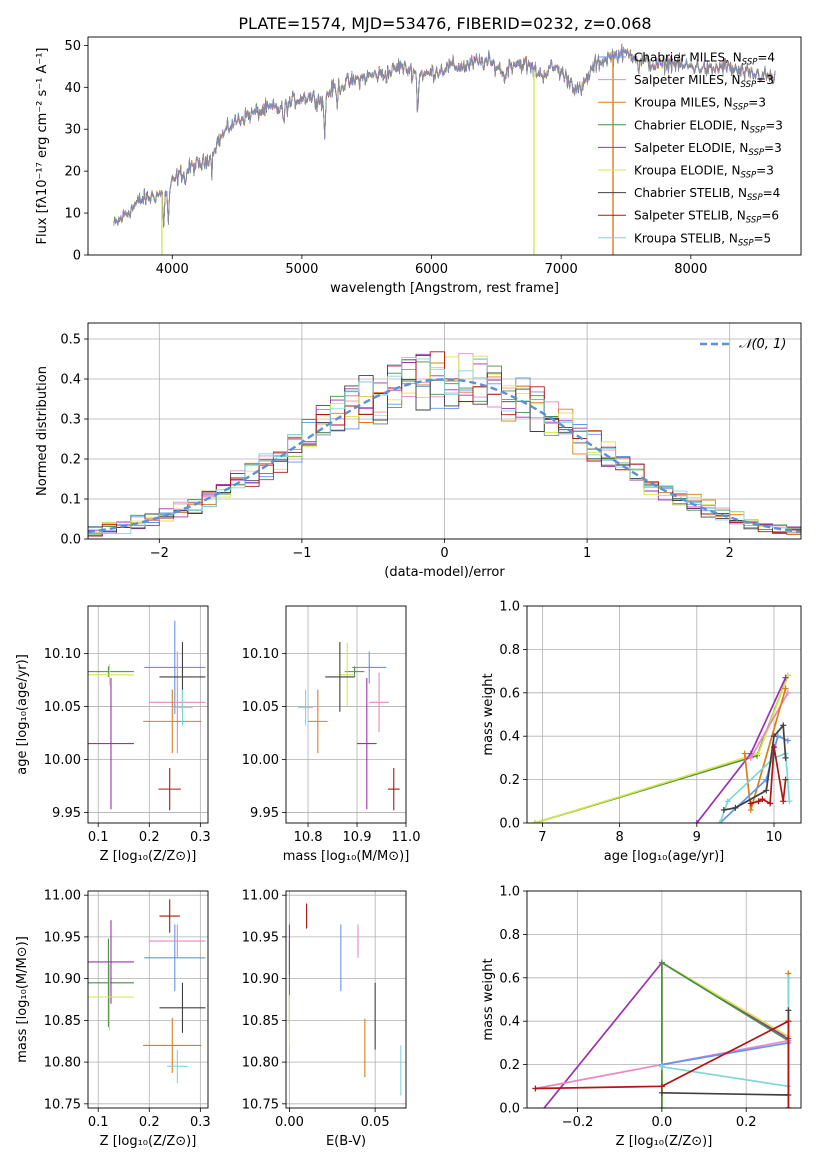 The image size is (819, 1170). Describe the element at coordinates (700, 104) in the screenshot. I see `legend-label: Kroupa MILES, NSSP=3` at that location.